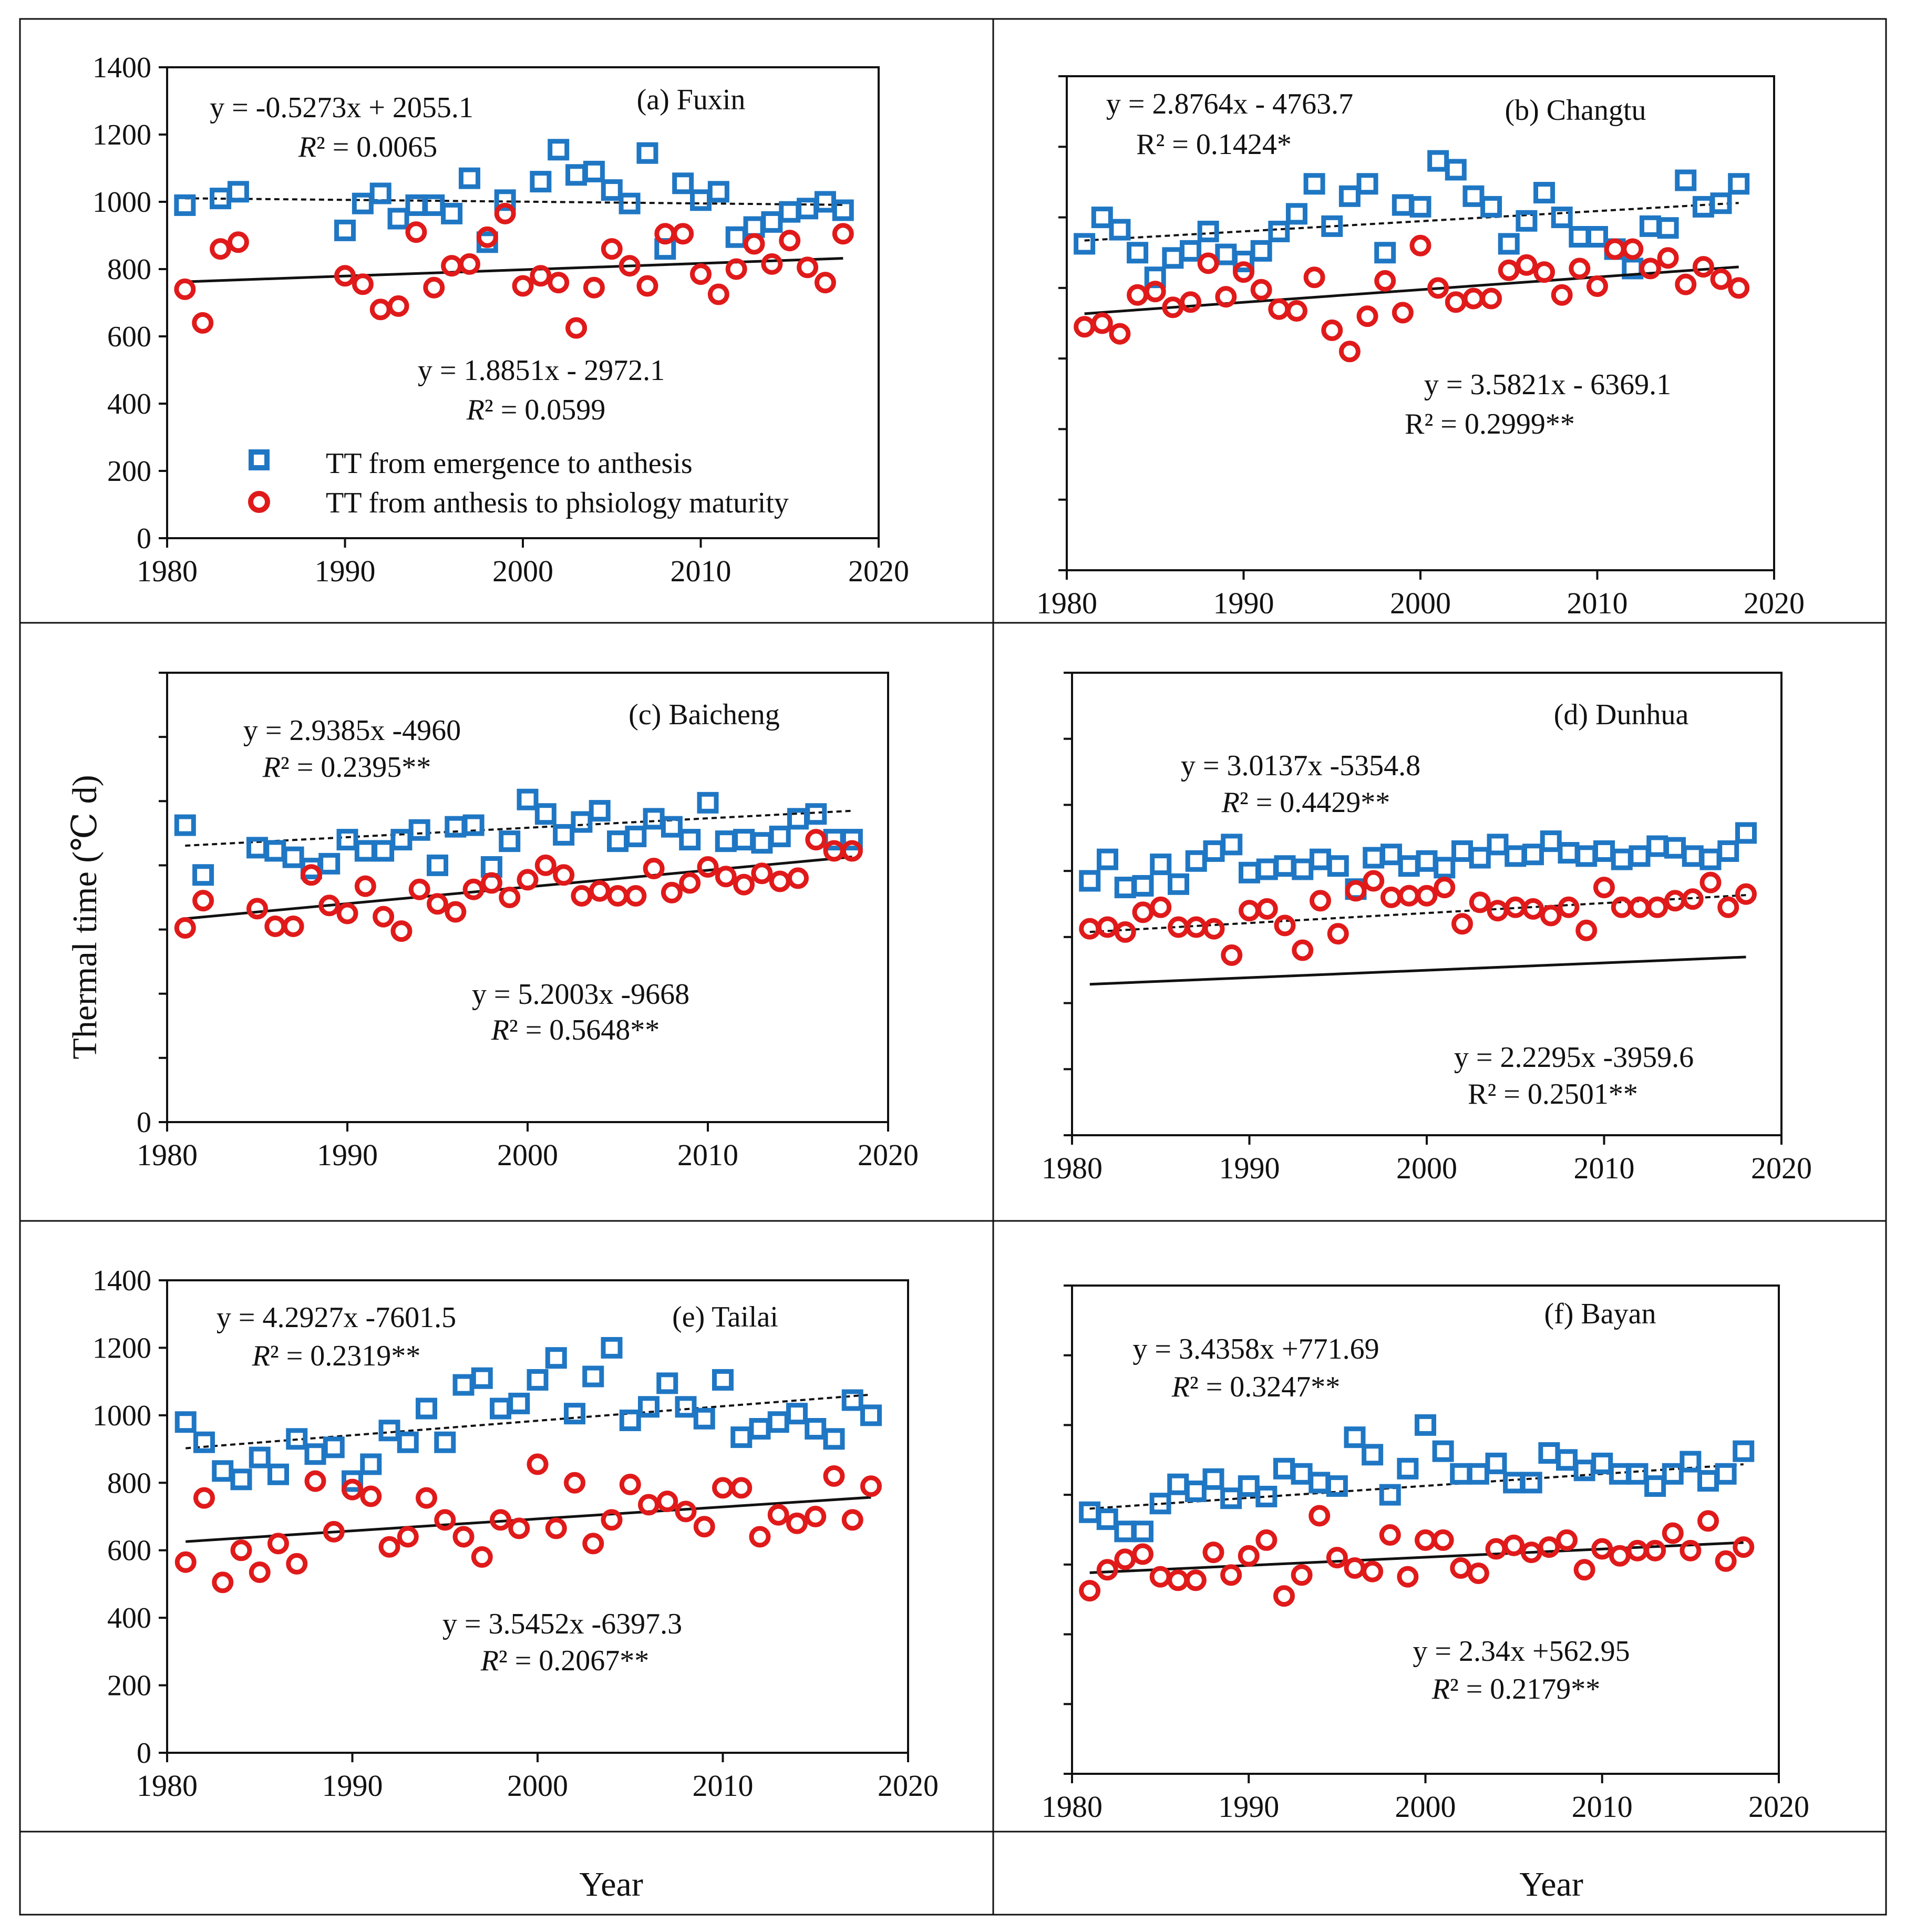 The image size is (1906, 1932). Describe the element at coordinates (1553, 1094) in the screenshot. I see `r2-anthesis: R² = 0.2501**` at that location.